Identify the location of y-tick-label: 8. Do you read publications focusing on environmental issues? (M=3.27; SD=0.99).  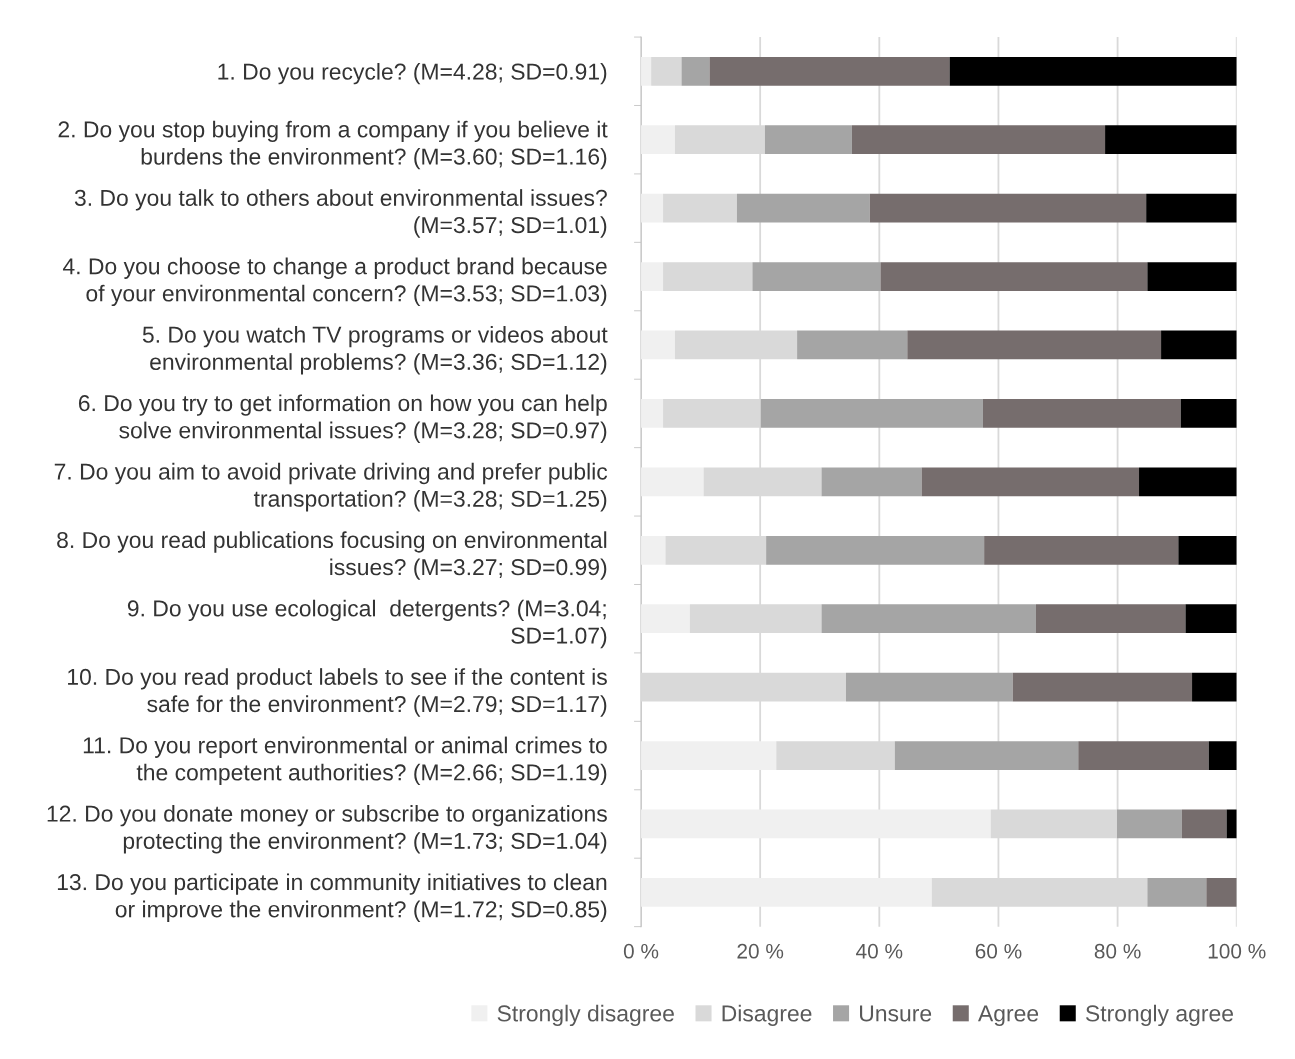
(332, 555).